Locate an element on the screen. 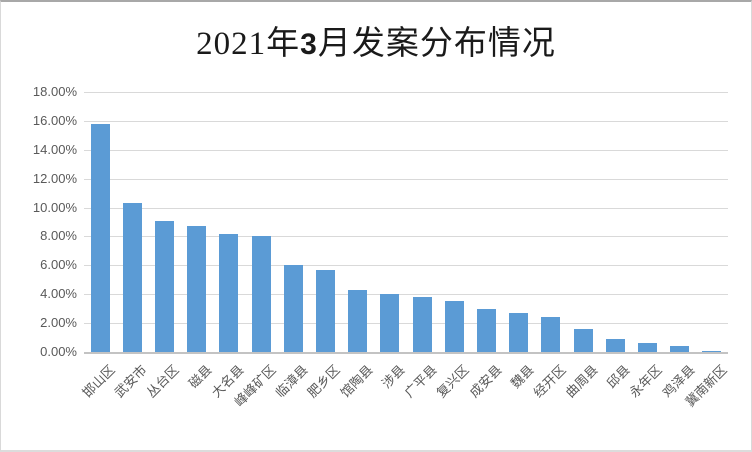 The width and height of the screenshot is (752, 452). y-axis-label: 4.00% is located at coordinates (58, 293).